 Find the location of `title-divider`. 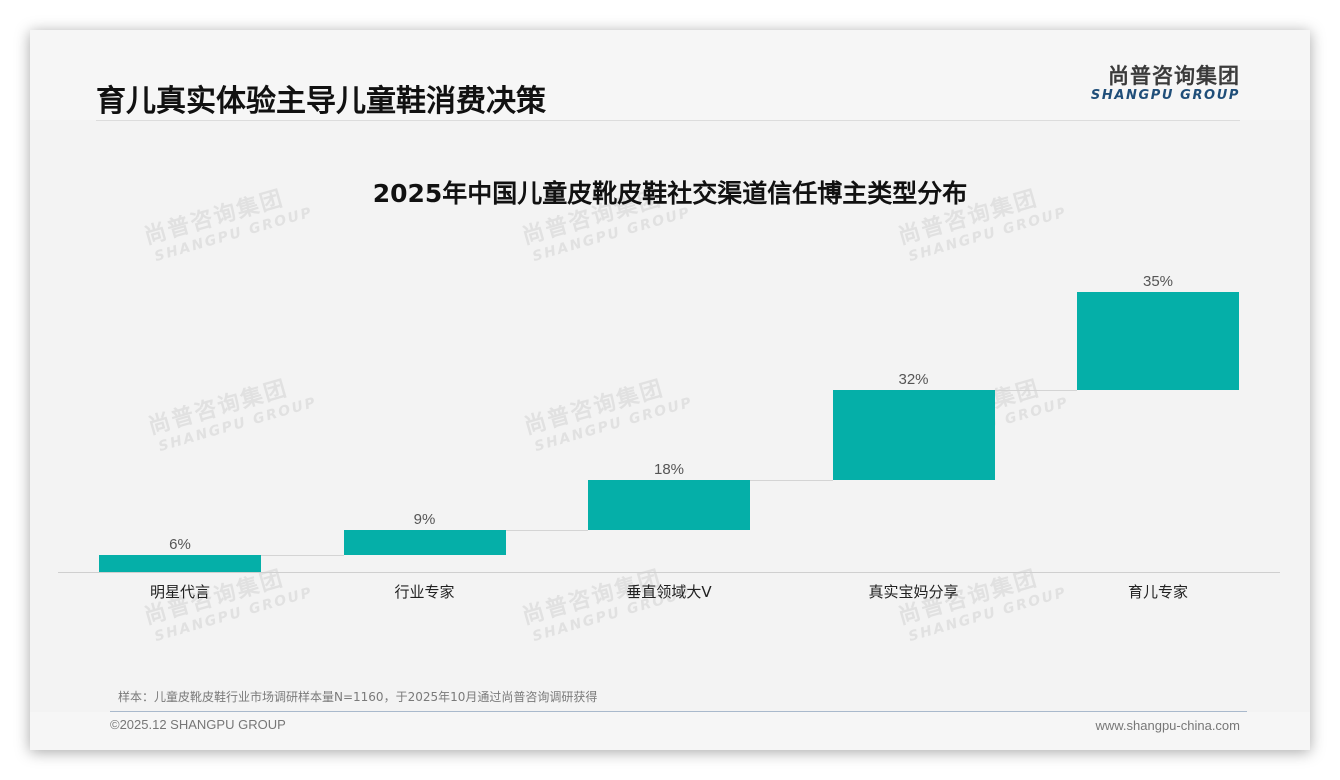

title-divider is located at coordinates (668, 120).